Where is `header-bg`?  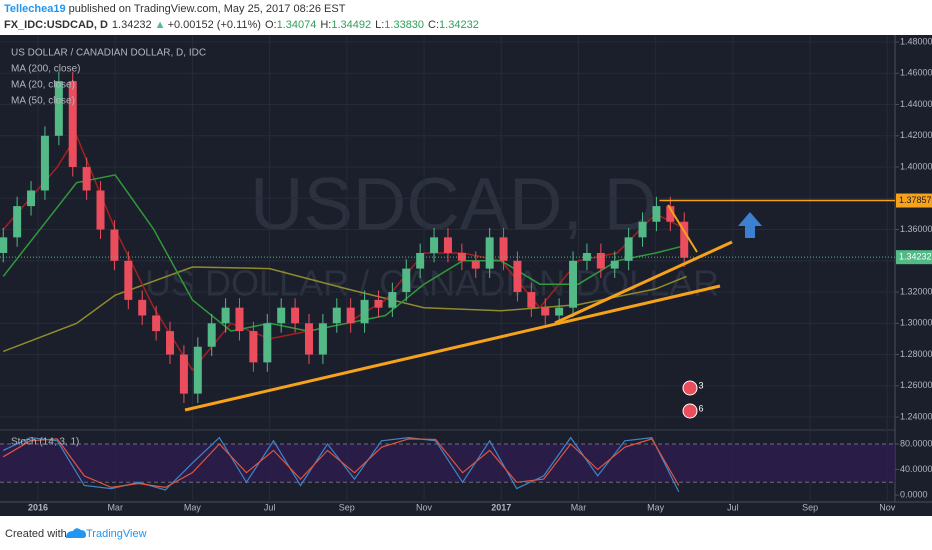
header-bg is located at coordinates (466, 17).